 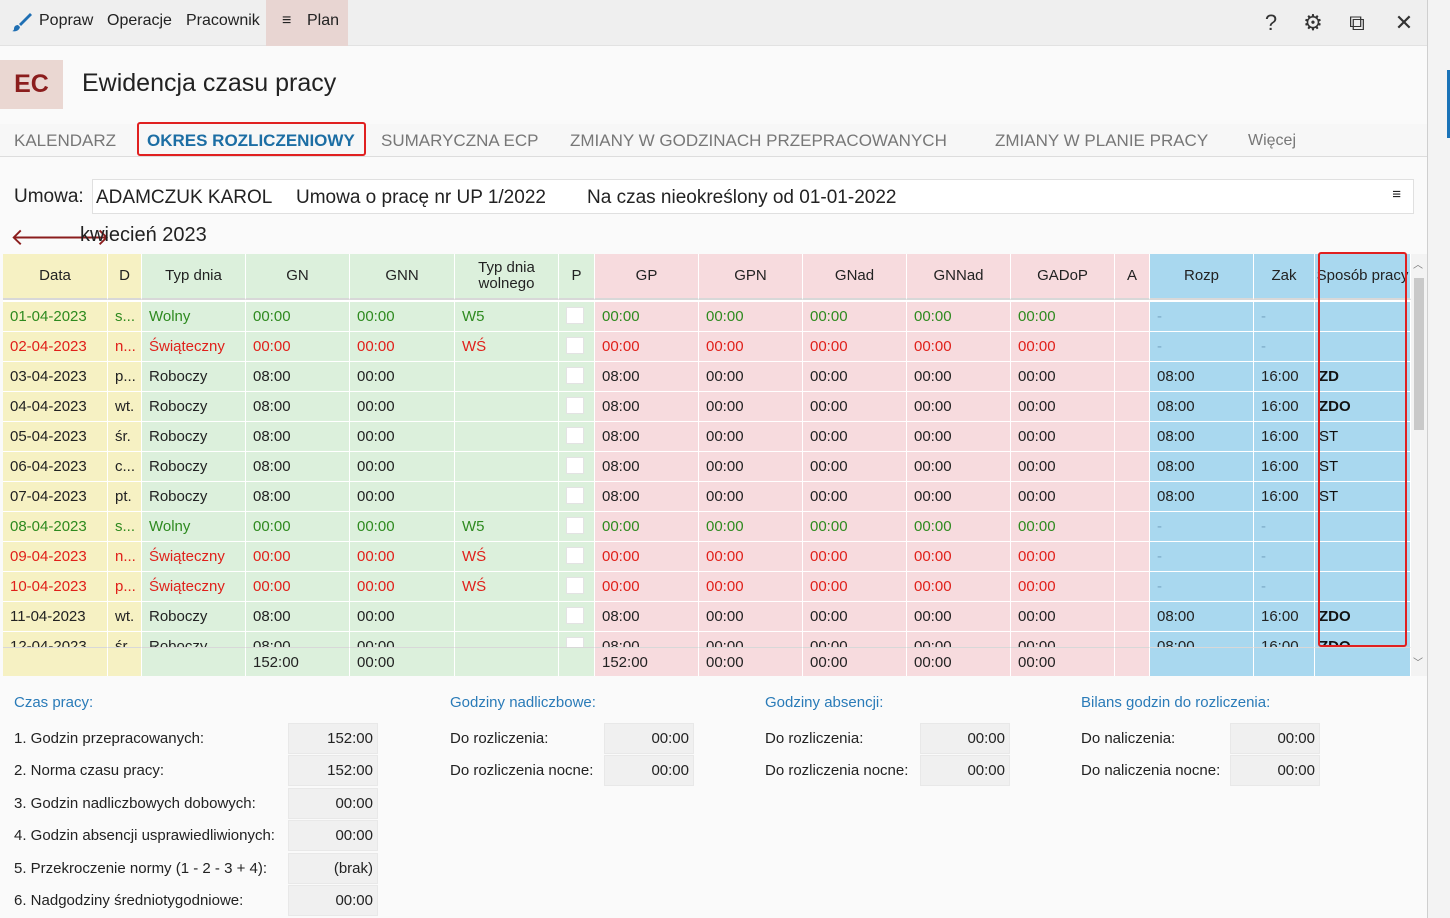 I want to click on header-zak: Zak, so click(x=1284, y=277).